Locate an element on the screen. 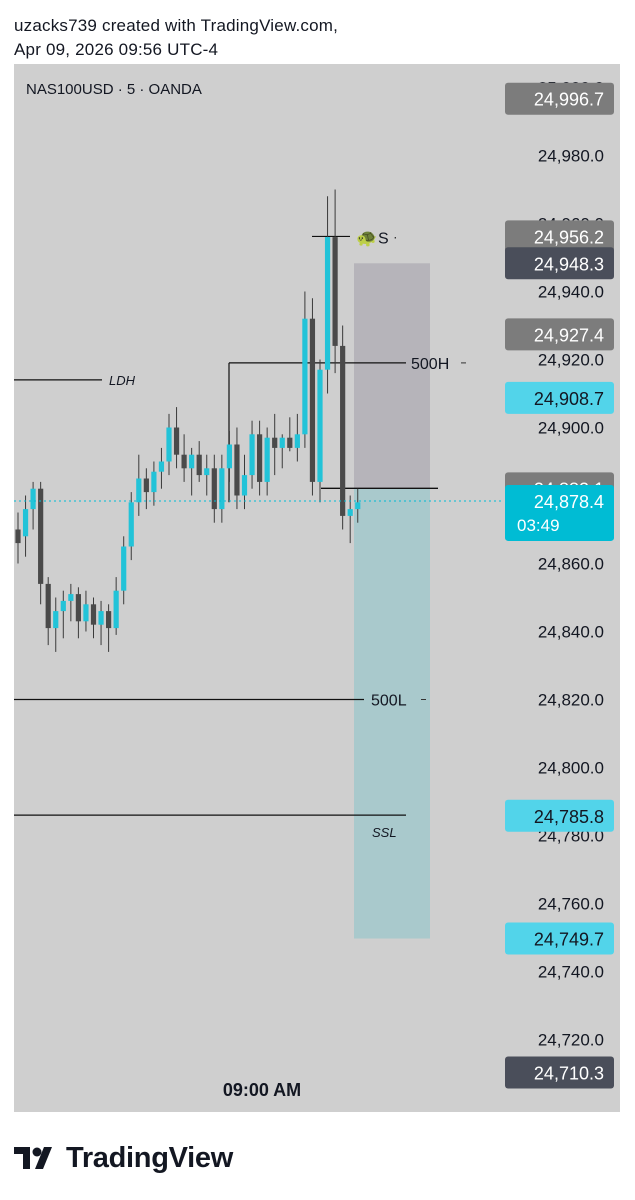 The height and width of the screenshot is (1200, 635). ssl-label: SSL is located at coordinates (384, 832).